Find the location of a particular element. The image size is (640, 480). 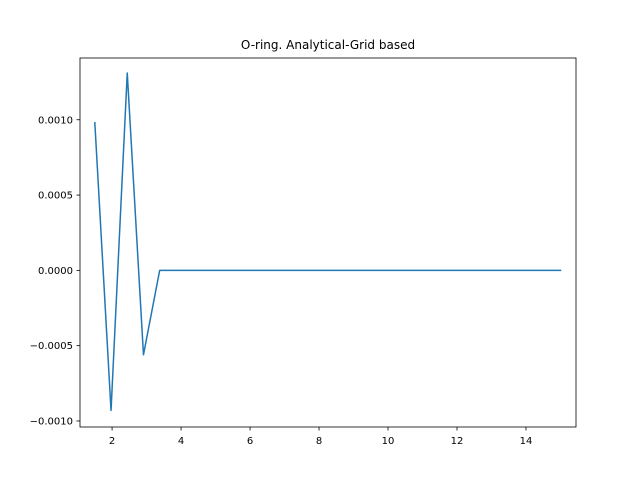

y-axis: −0.0010 −0.0005 0.0000 0.0005 0.0010 is located at coordinates (55, 271).